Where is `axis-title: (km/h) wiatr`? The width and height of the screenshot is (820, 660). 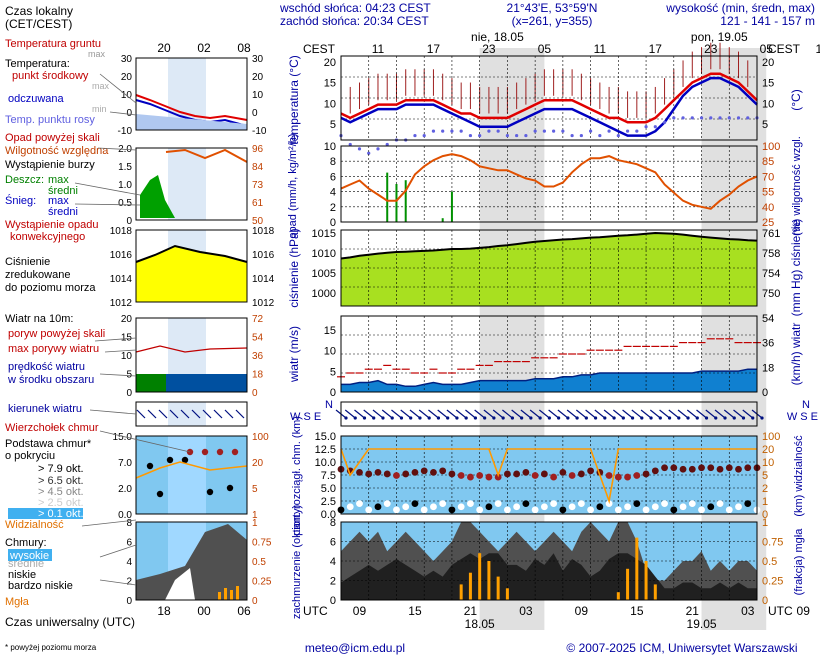 axis-title: (km/h) wiatr is located at coordinates (796, 354).